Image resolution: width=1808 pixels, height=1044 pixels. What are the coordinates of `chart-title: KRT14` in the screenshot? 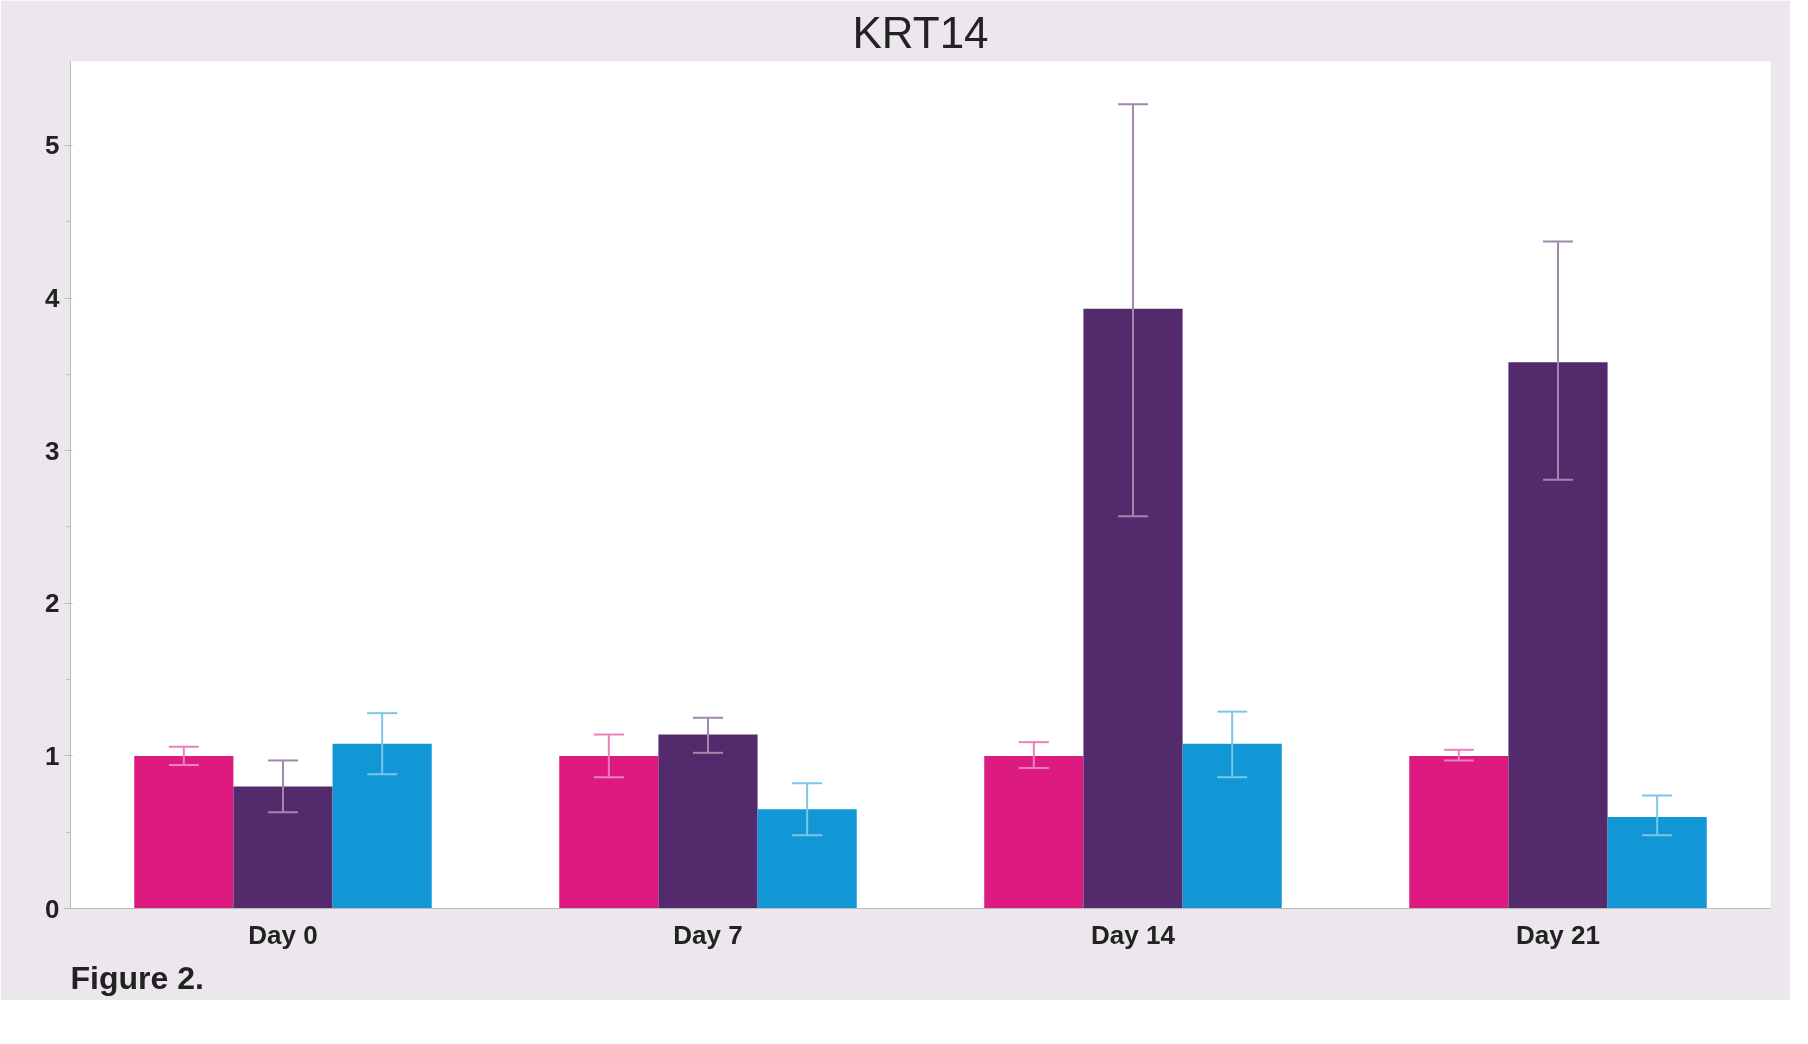 It's located at (920, 32).